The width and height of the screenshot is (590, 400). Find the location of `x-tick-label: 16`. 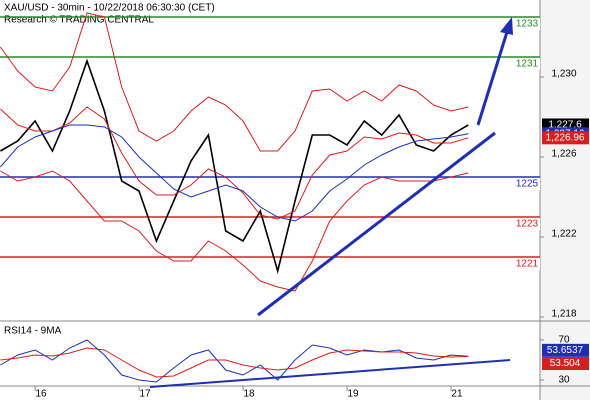

x-tick-label: 16 is located at coordinates (41, 394).